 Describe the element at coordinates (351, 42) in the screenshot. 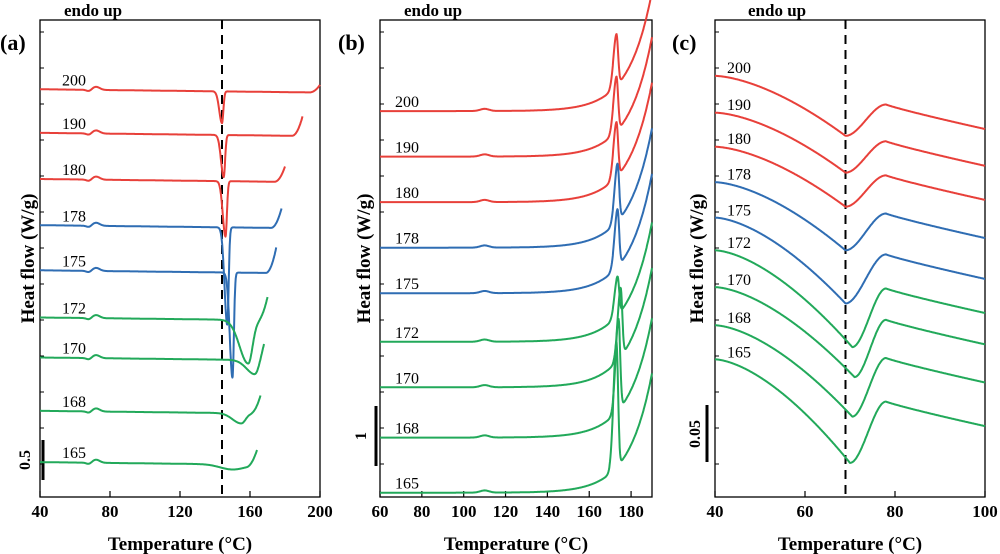

I see `panel-label: (b)` at that location.